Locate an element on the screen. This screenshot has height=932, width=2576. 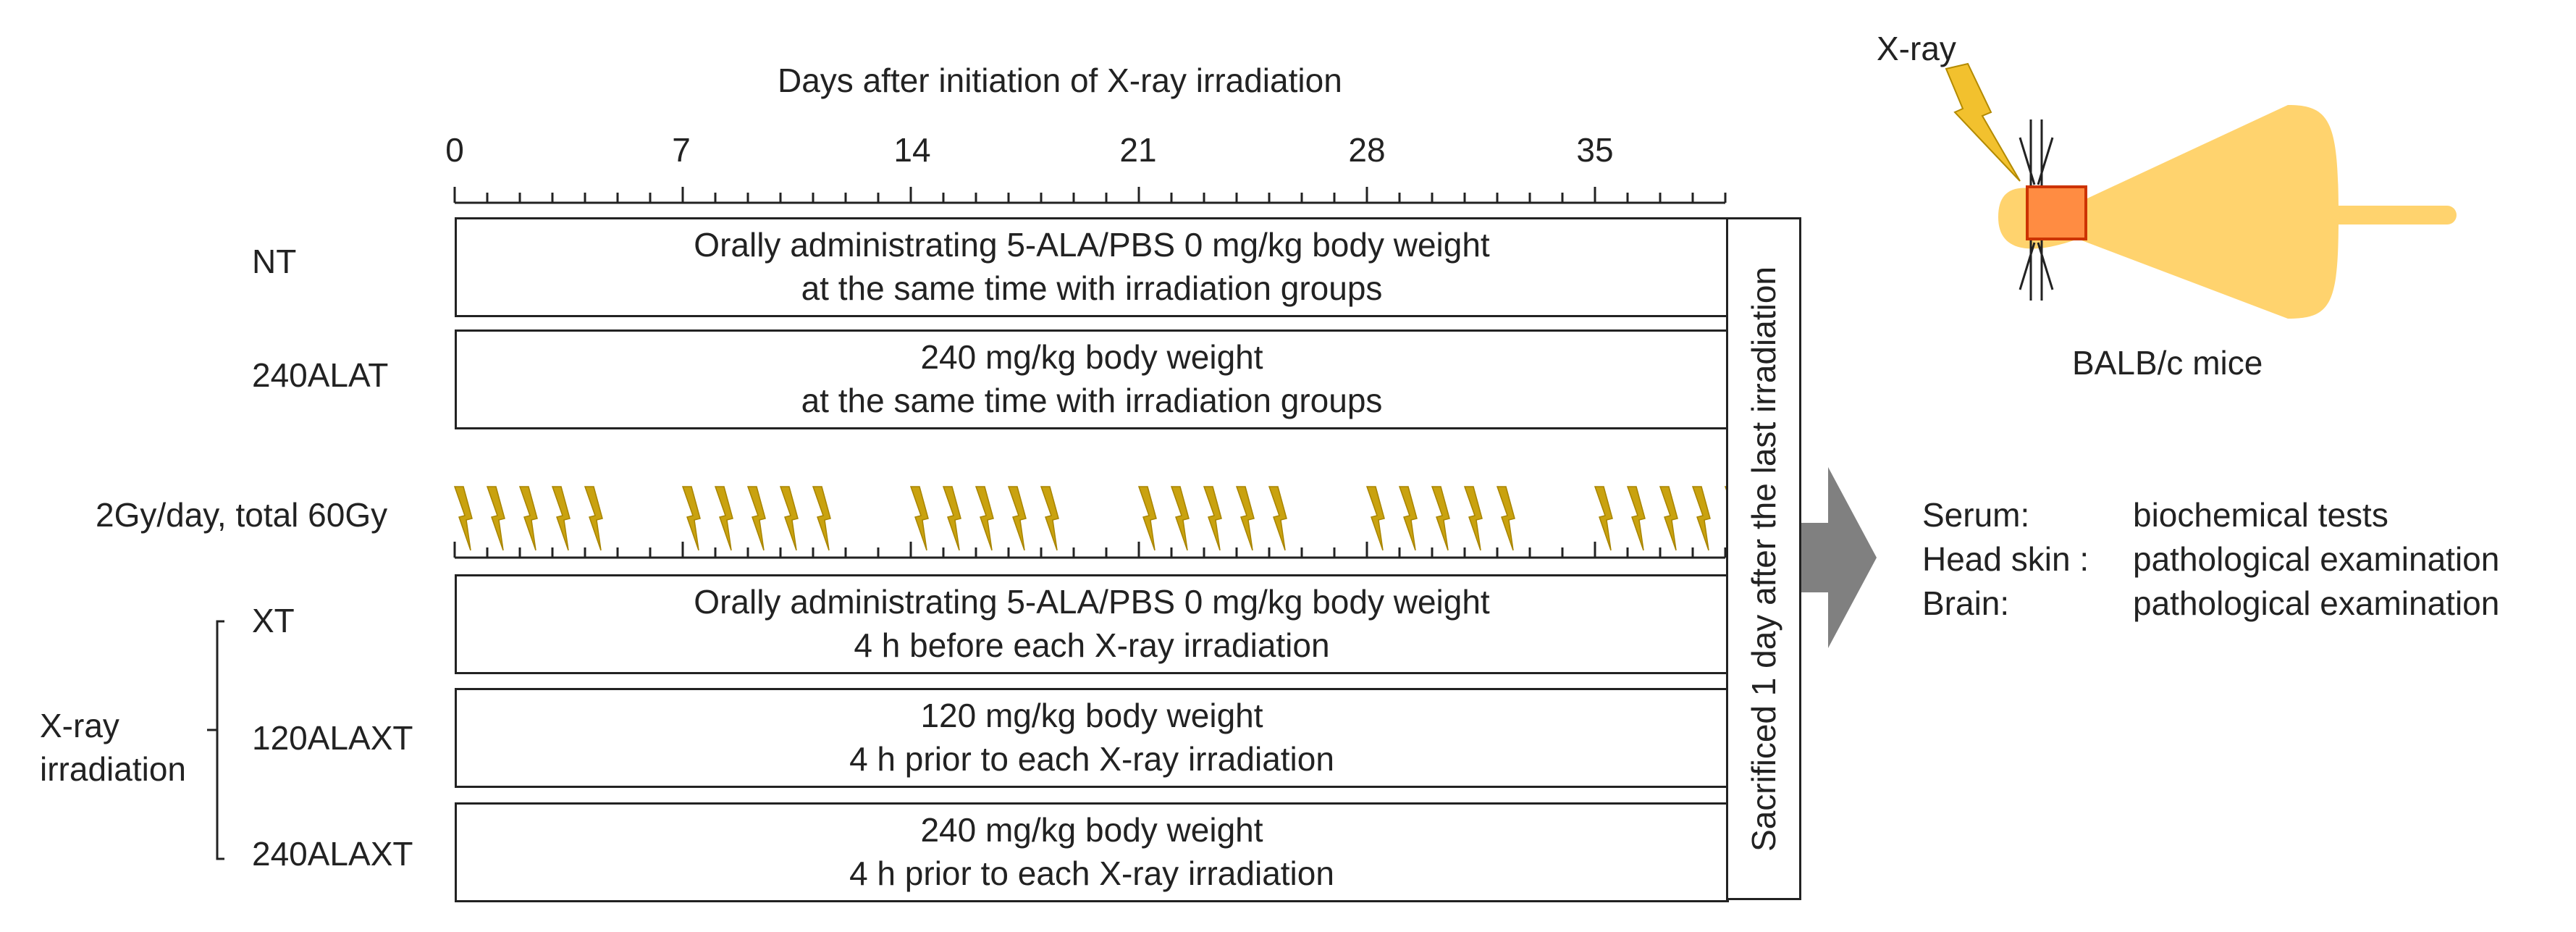
irradiation-label: 2Gy/day, total 60Gy is located at coordinates (242, 515).